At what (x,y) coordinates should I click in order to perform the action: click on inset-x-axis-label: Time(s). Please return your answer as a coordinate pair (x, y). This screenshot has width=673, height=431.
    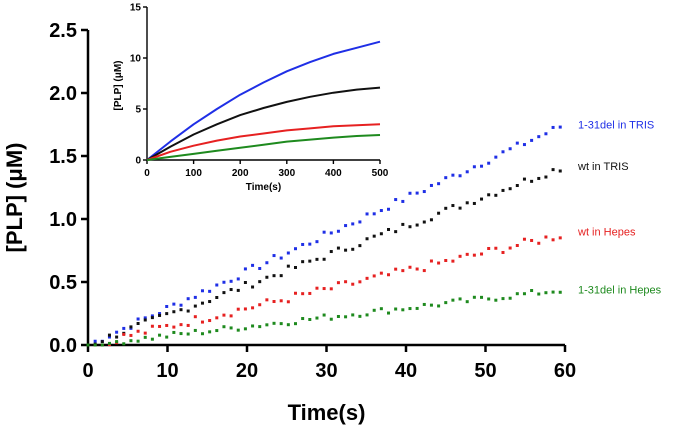
    Looking at the image, I should click on (263, 187).